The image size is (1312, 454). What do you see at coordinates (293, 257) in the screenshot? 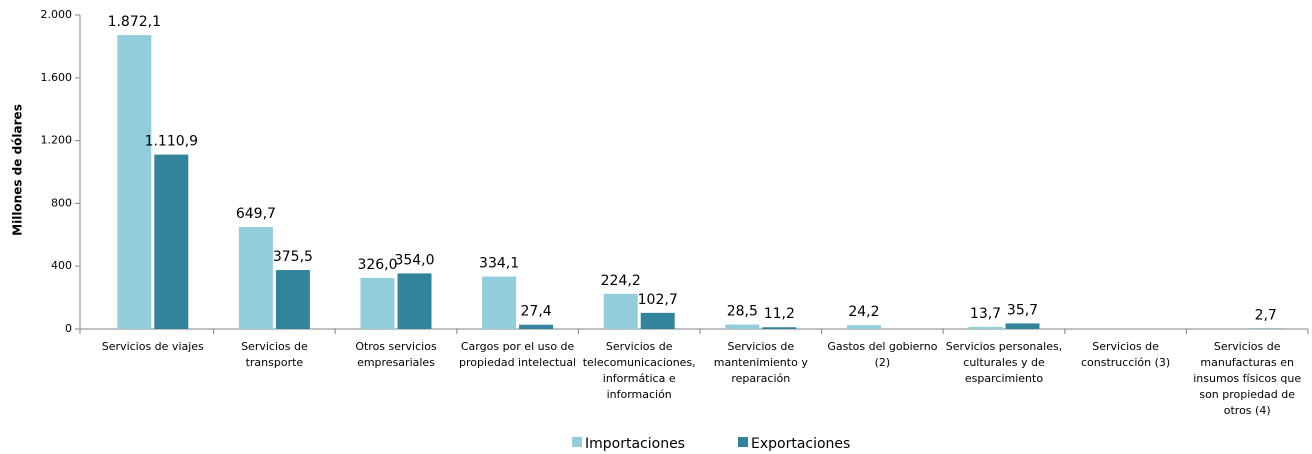
I see `value-label: 375,5` at bounding box center [293, 257].